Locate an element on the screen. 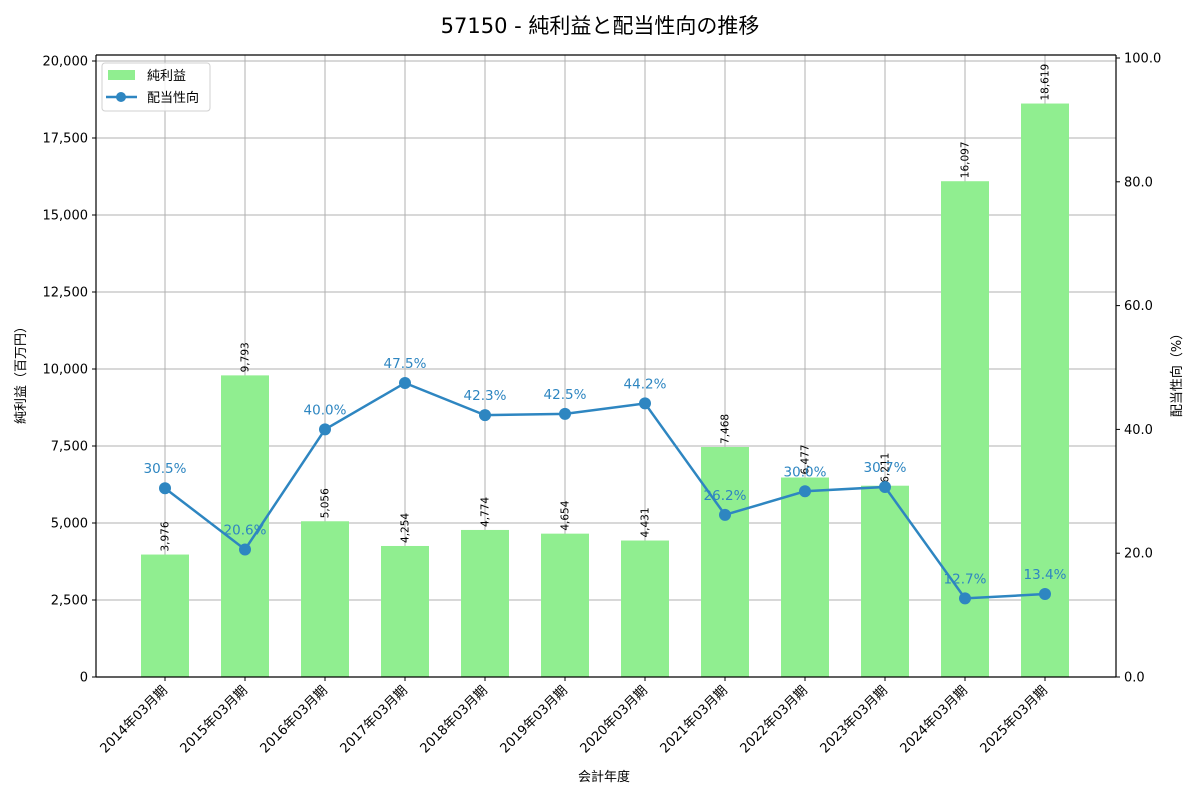 This screenshot has height=800, width=1200. y-left-tick-label: 7,500 is located at coordinates (69, 447).